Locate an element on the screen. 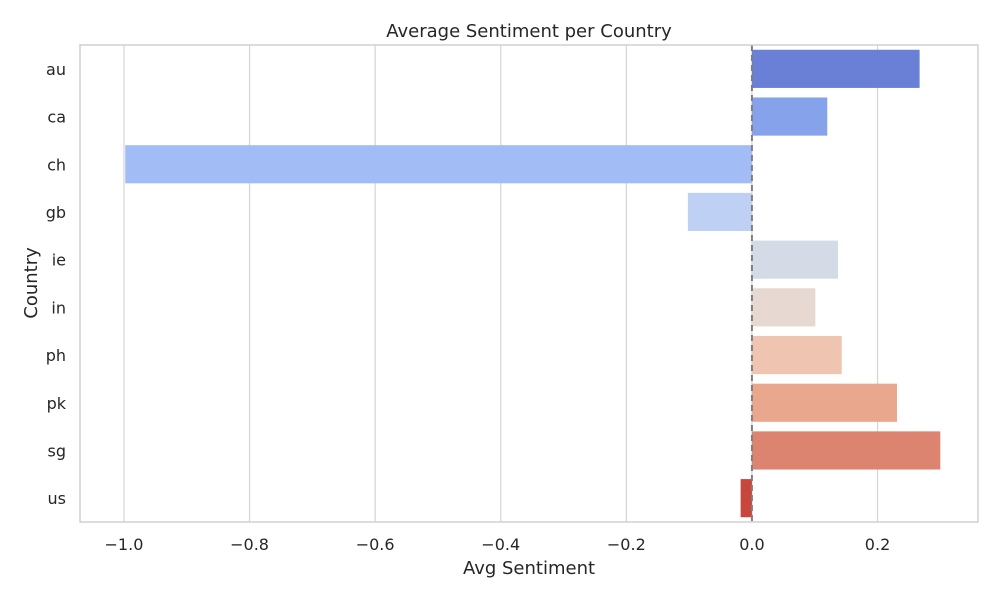  y-tick-label: in is located at coordinates (58, 307).